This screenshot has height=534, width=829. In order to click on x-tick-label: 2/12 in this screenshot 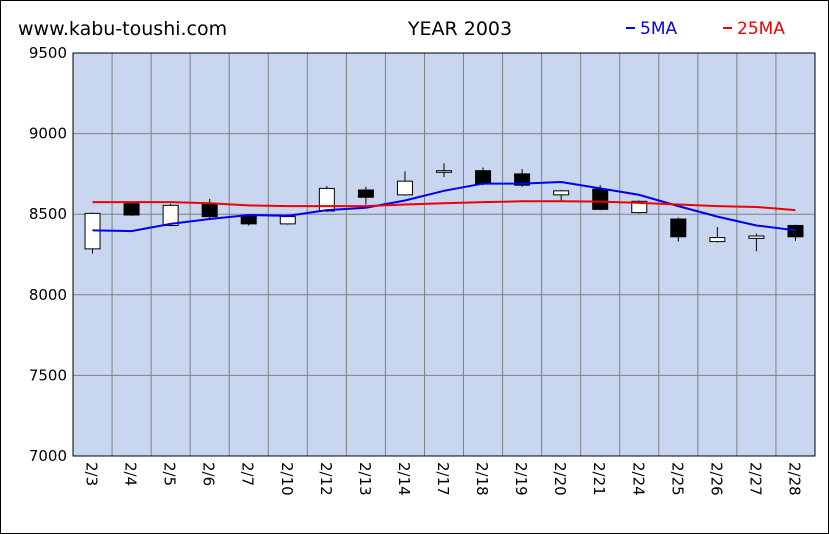, I will do `click(326, 479)`.